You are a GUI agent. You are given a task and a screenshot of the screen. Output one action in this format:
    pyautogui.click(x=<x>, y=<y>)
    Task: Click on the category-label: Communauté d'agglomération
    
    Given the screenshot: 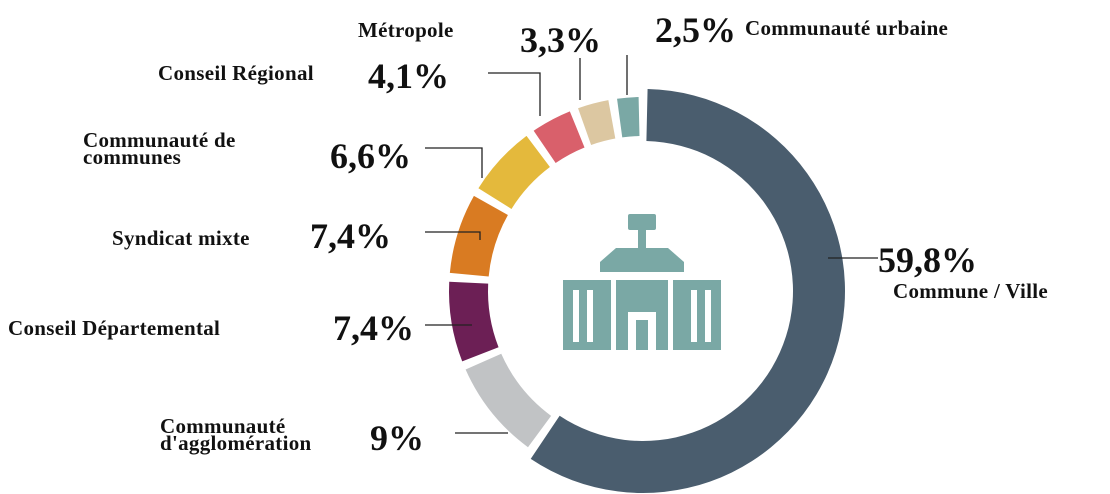 What is the action you would take?
    pyautogui.click(x=236, y=434)
    